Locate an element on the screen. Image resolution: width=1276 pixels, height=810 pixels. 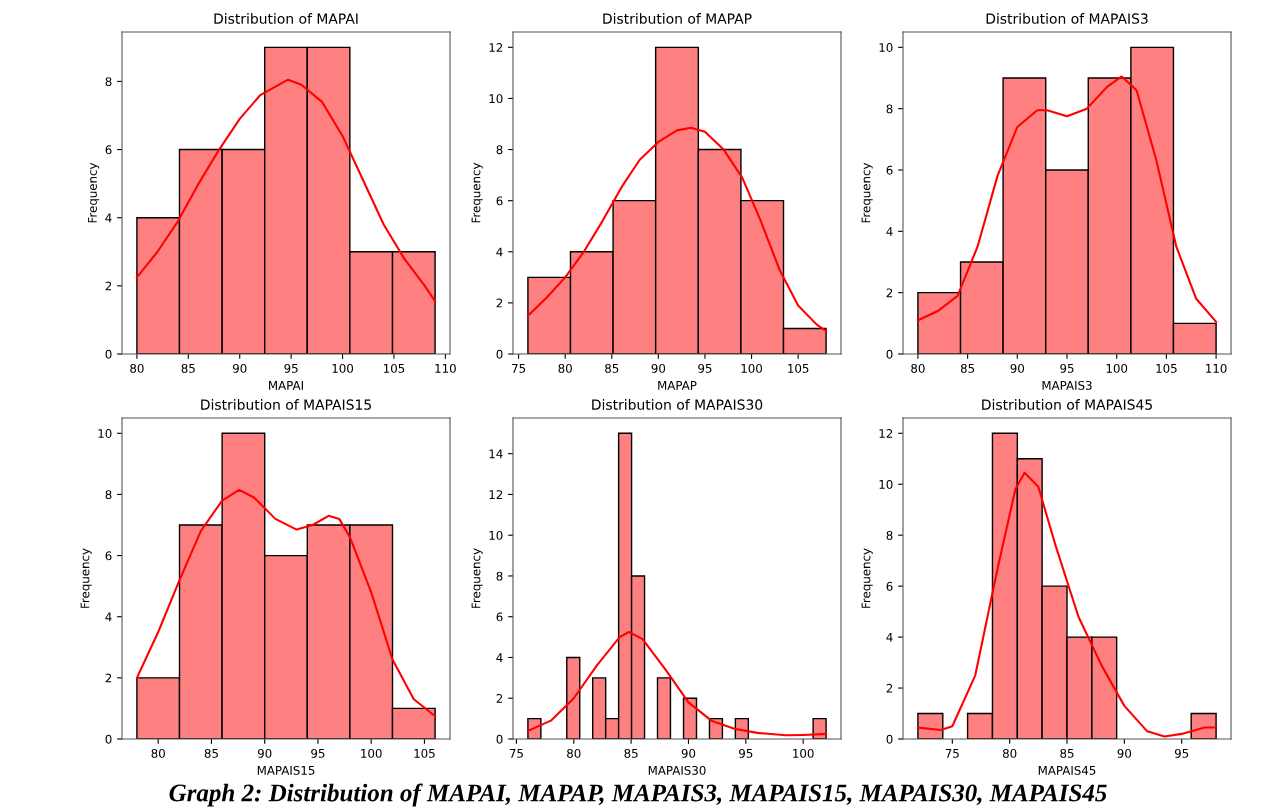
chart-title: Distribution of MAPAI is located at coordinates (286, 18).